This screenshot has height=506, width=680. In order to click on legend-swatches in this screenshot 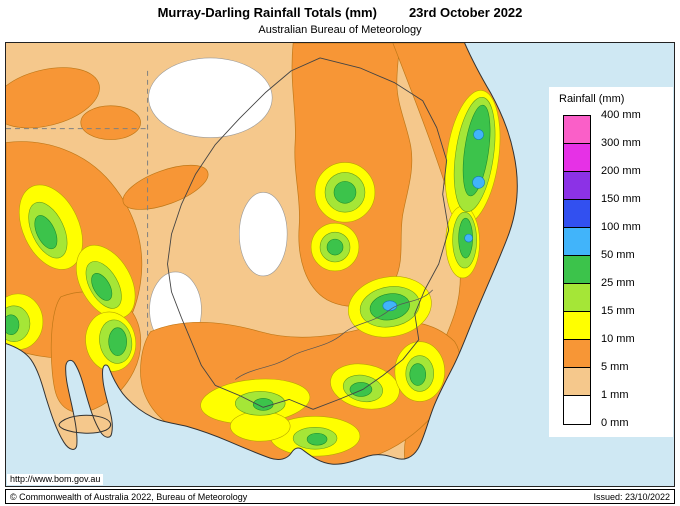, I will do `click(577, 270)`.